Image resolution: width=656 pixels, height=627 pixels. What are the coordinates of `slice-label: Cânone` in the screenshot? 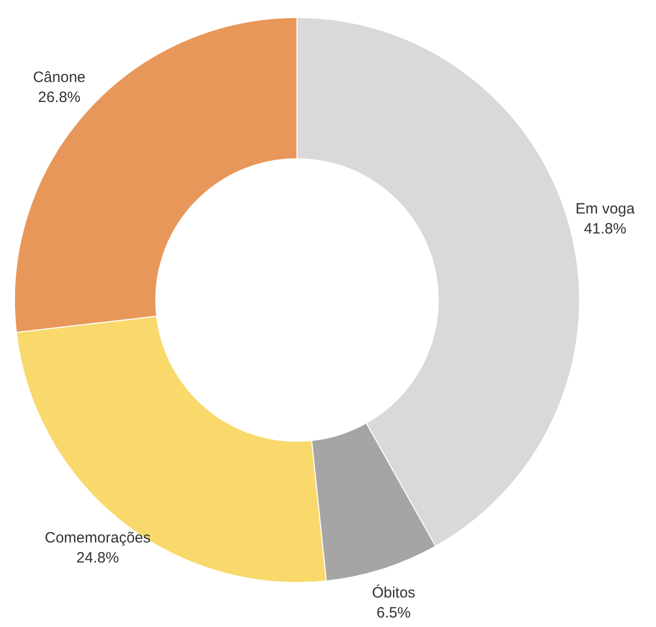 It's located at (59, 77).